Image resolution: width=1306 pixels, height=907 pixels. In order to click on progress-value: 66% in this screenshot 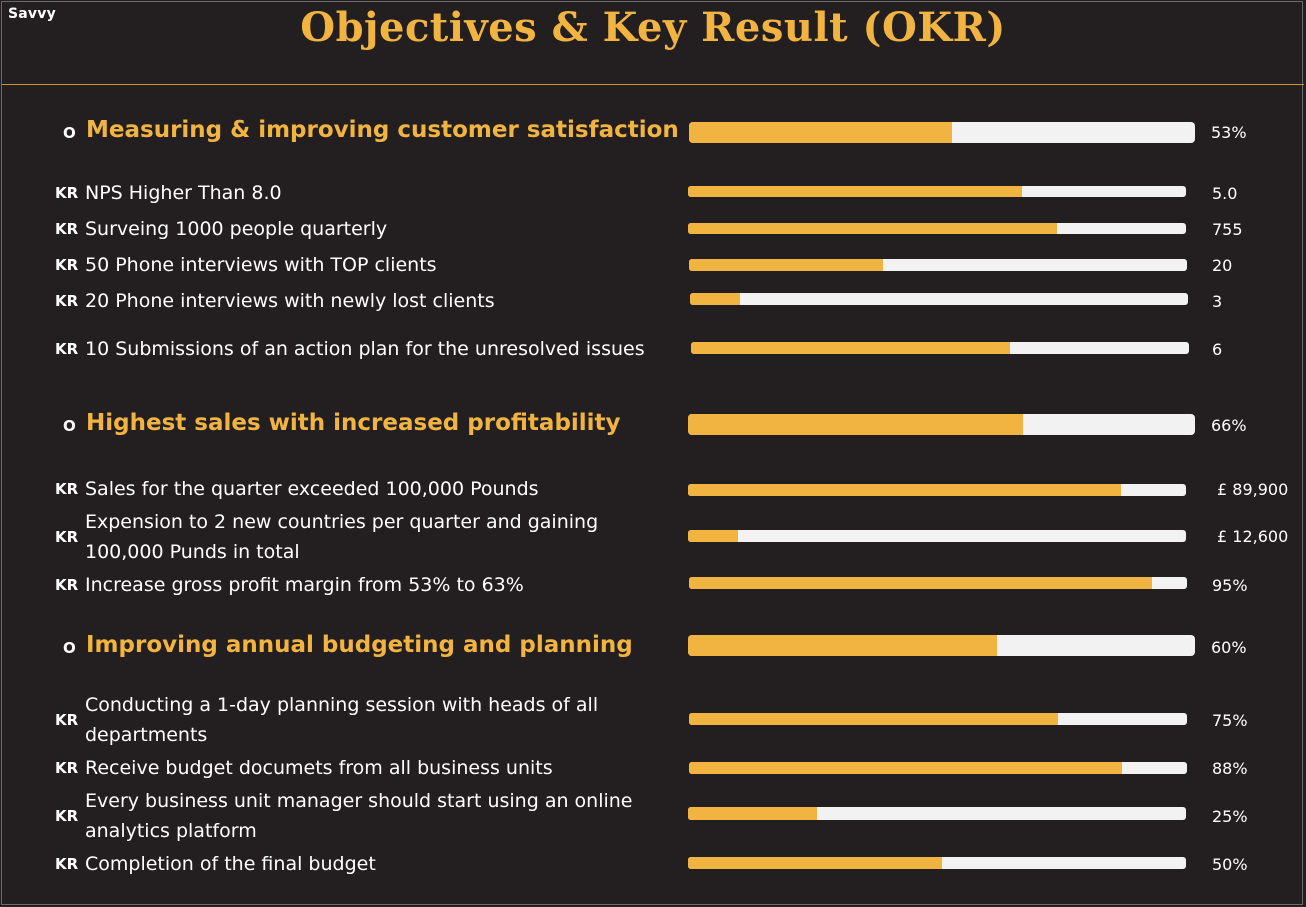, I will do `click(1229, 425)`.